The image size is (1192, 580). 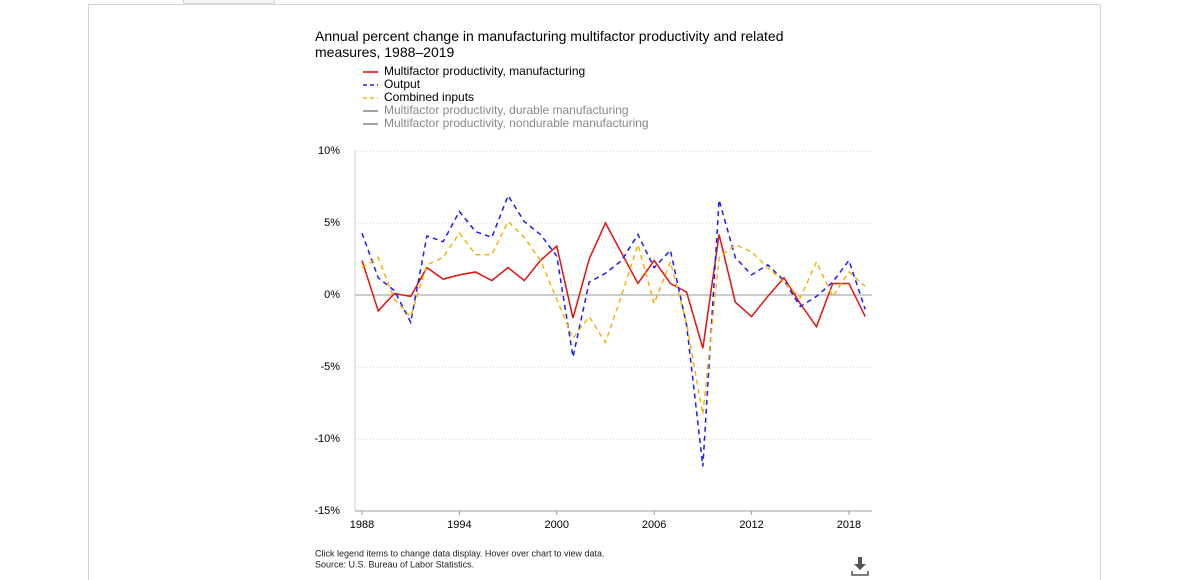 I want to click on x-tick-label: 2006, so click(x=654, y=525).